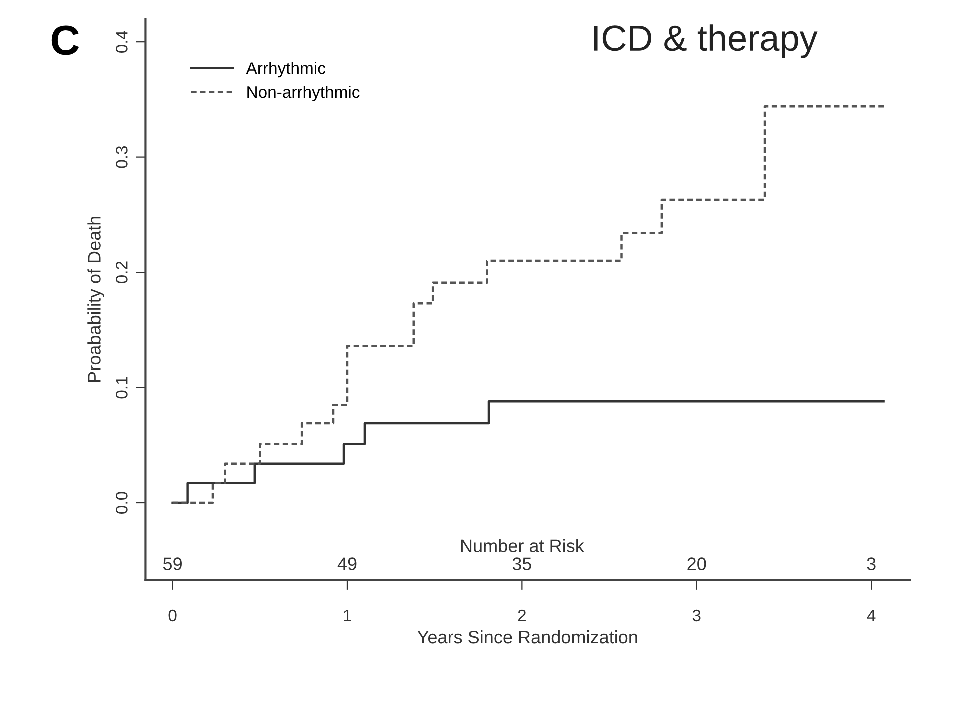 Image resolution: width=965 pixels, height=705 pixels. What do you see at coordinates (122, 42) in the screenshot?
I see `y-tick-label: 0.4` at bounding box center [122, 42].